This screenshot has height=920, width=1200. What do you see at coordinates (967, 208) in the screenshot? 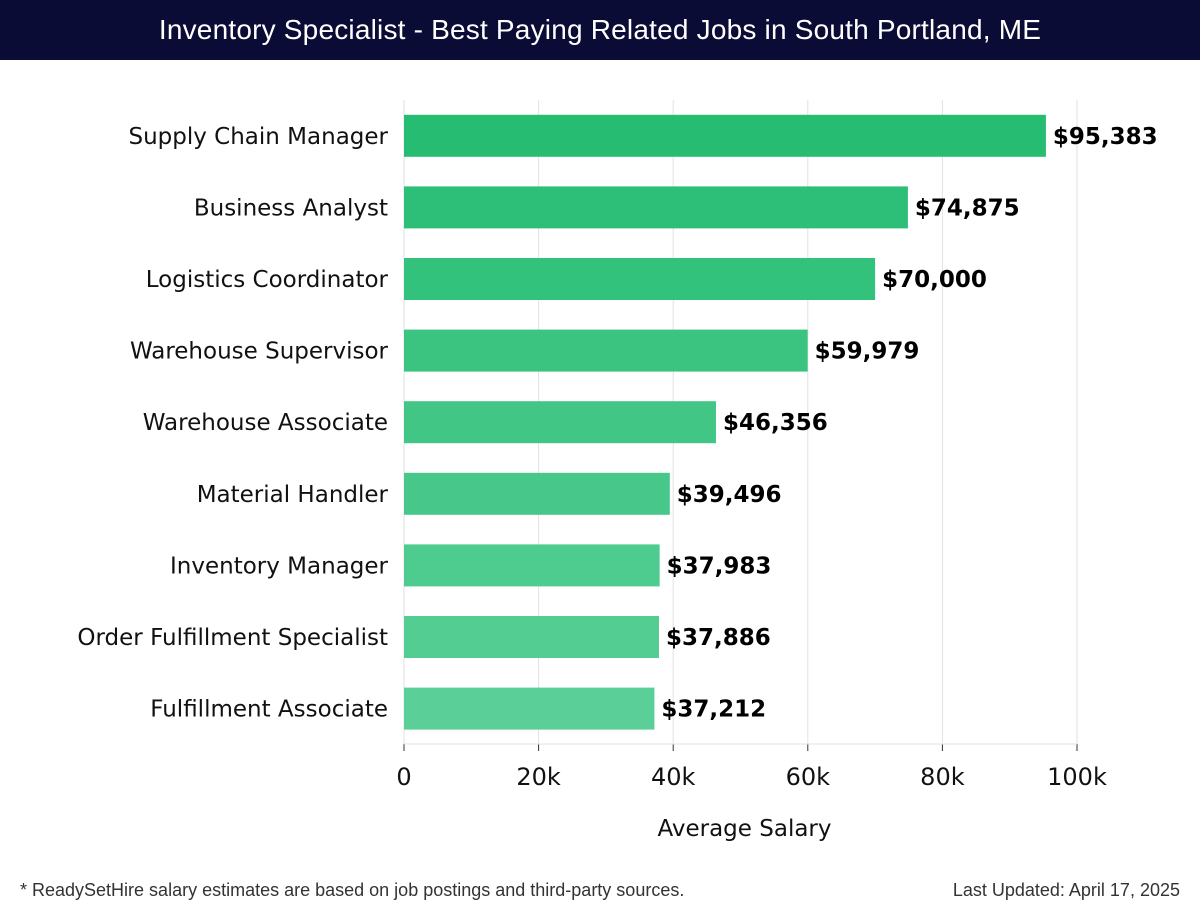
I see `value-label: $74,875` at bounding box center [967, 208].